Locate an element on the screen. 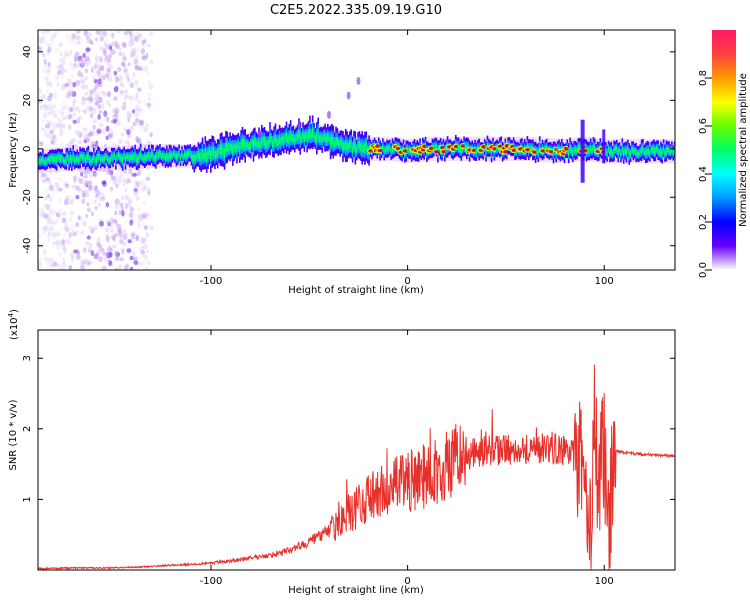  colorbar-tick-label: 0.4 is located at coordinates (703, 174).